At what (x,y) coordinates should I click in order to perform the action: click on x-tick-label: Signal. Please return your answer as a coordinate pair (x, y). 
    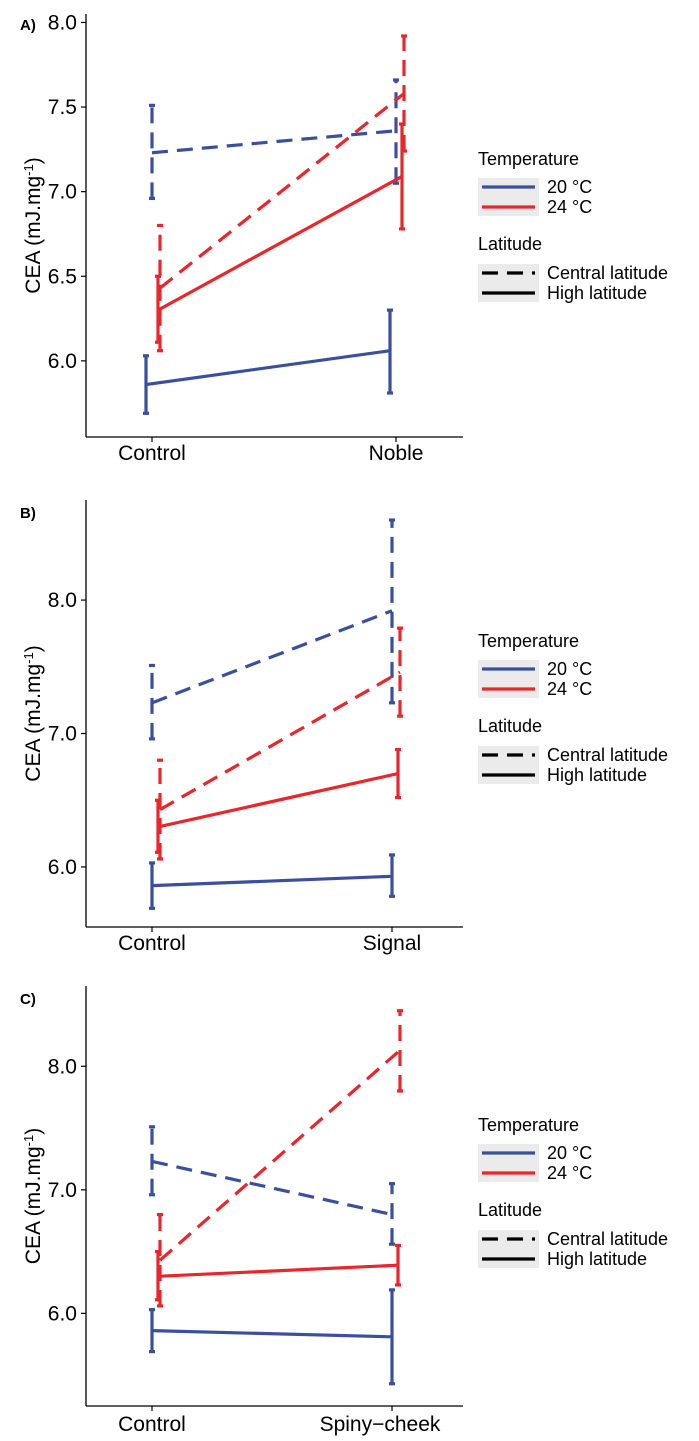
    Looking at the image, I should click on (392, 943).